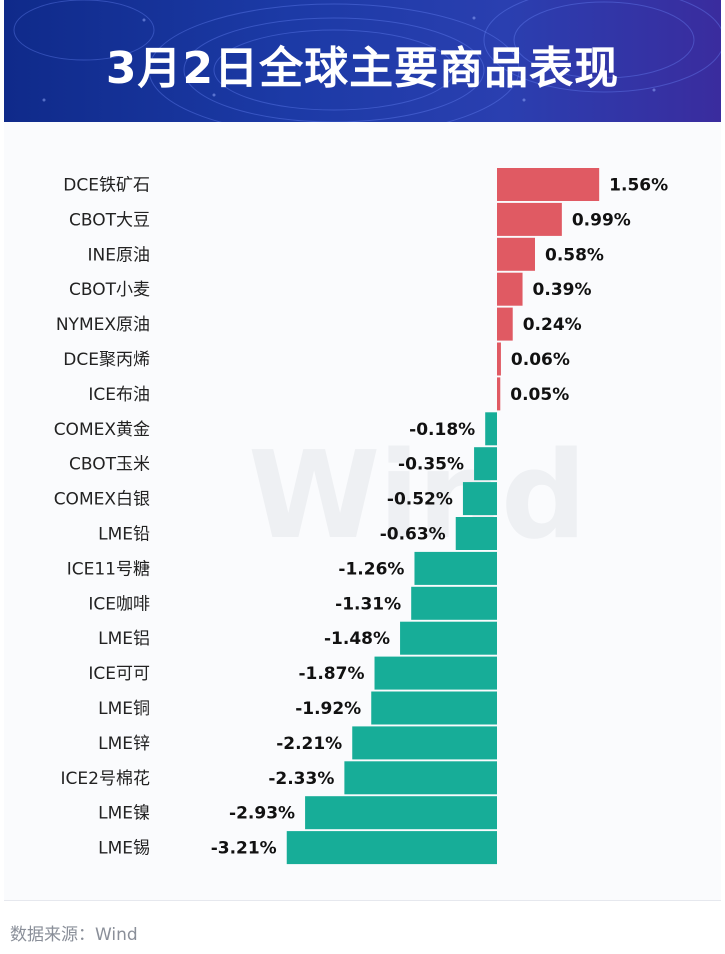  What do you see at coordinates (109, 465) in the screenshot?
I see `category-label-8: CBOT玉米` at bounding box center [109, 465].